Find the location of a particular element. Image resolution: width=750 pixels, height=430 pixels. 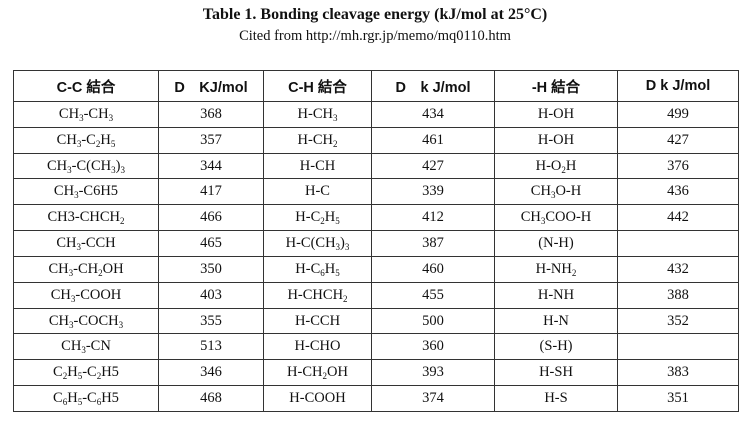

header-xh-bond: -H 結合 is located at coordinates (556, 86).